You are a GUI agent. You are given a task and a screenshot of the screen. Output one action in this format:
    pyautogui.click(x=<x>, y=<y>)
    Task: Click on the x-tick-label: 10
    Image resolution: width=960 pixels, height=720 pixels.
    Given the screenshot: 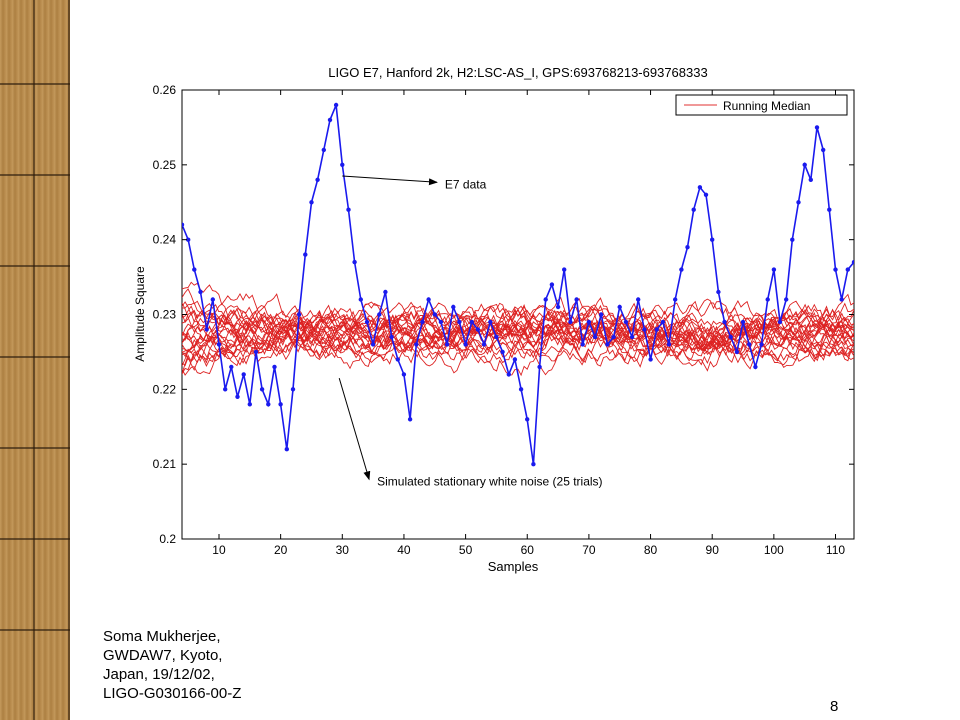 What is the action you would take?
    pyautogui.click(x=219, y=550)
    